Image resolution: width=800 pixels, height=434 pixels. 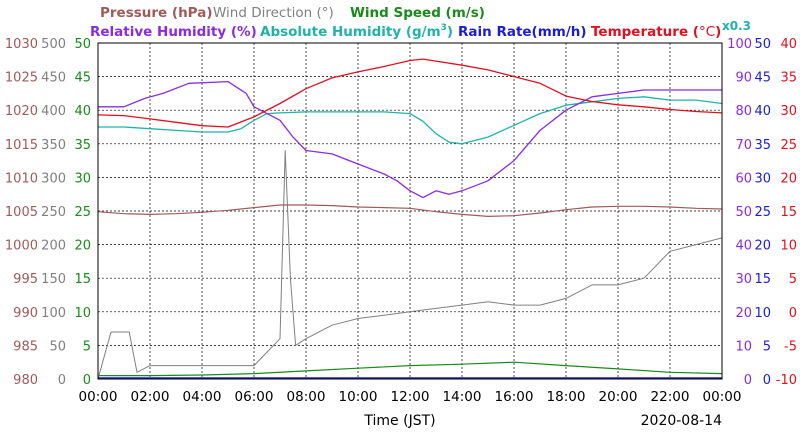 I want to click on temperature-tick-4: 20, so click(x=788, y=178).